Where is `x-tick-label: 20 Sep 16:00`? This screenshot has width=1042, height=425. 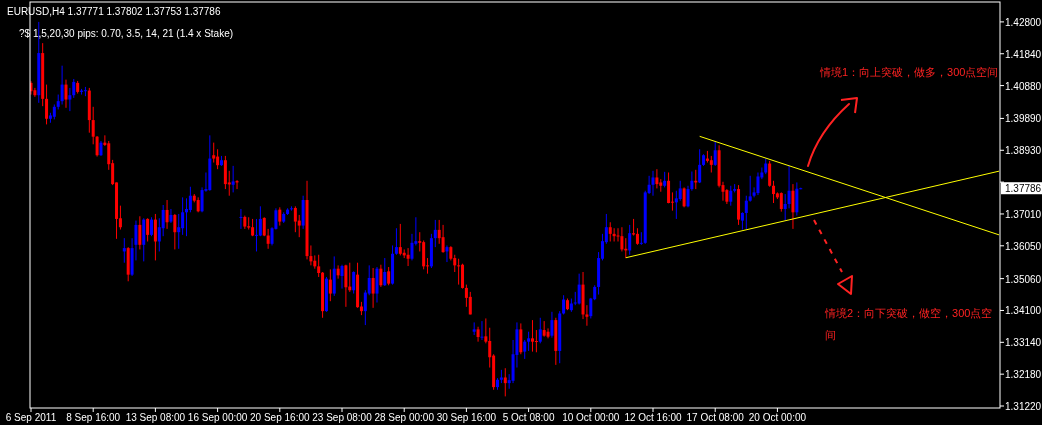
x-tick-label: 20 Sep 16:00 is located at coordinates (280, 417).